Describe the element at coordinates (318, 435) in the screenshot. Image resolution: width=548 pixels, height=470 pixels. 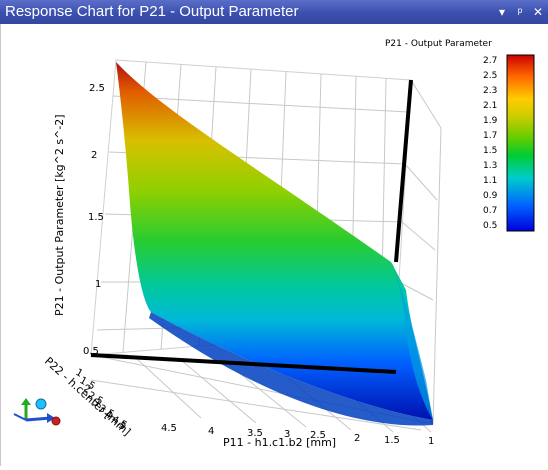
I see `x-tick: 2.5` at that location.